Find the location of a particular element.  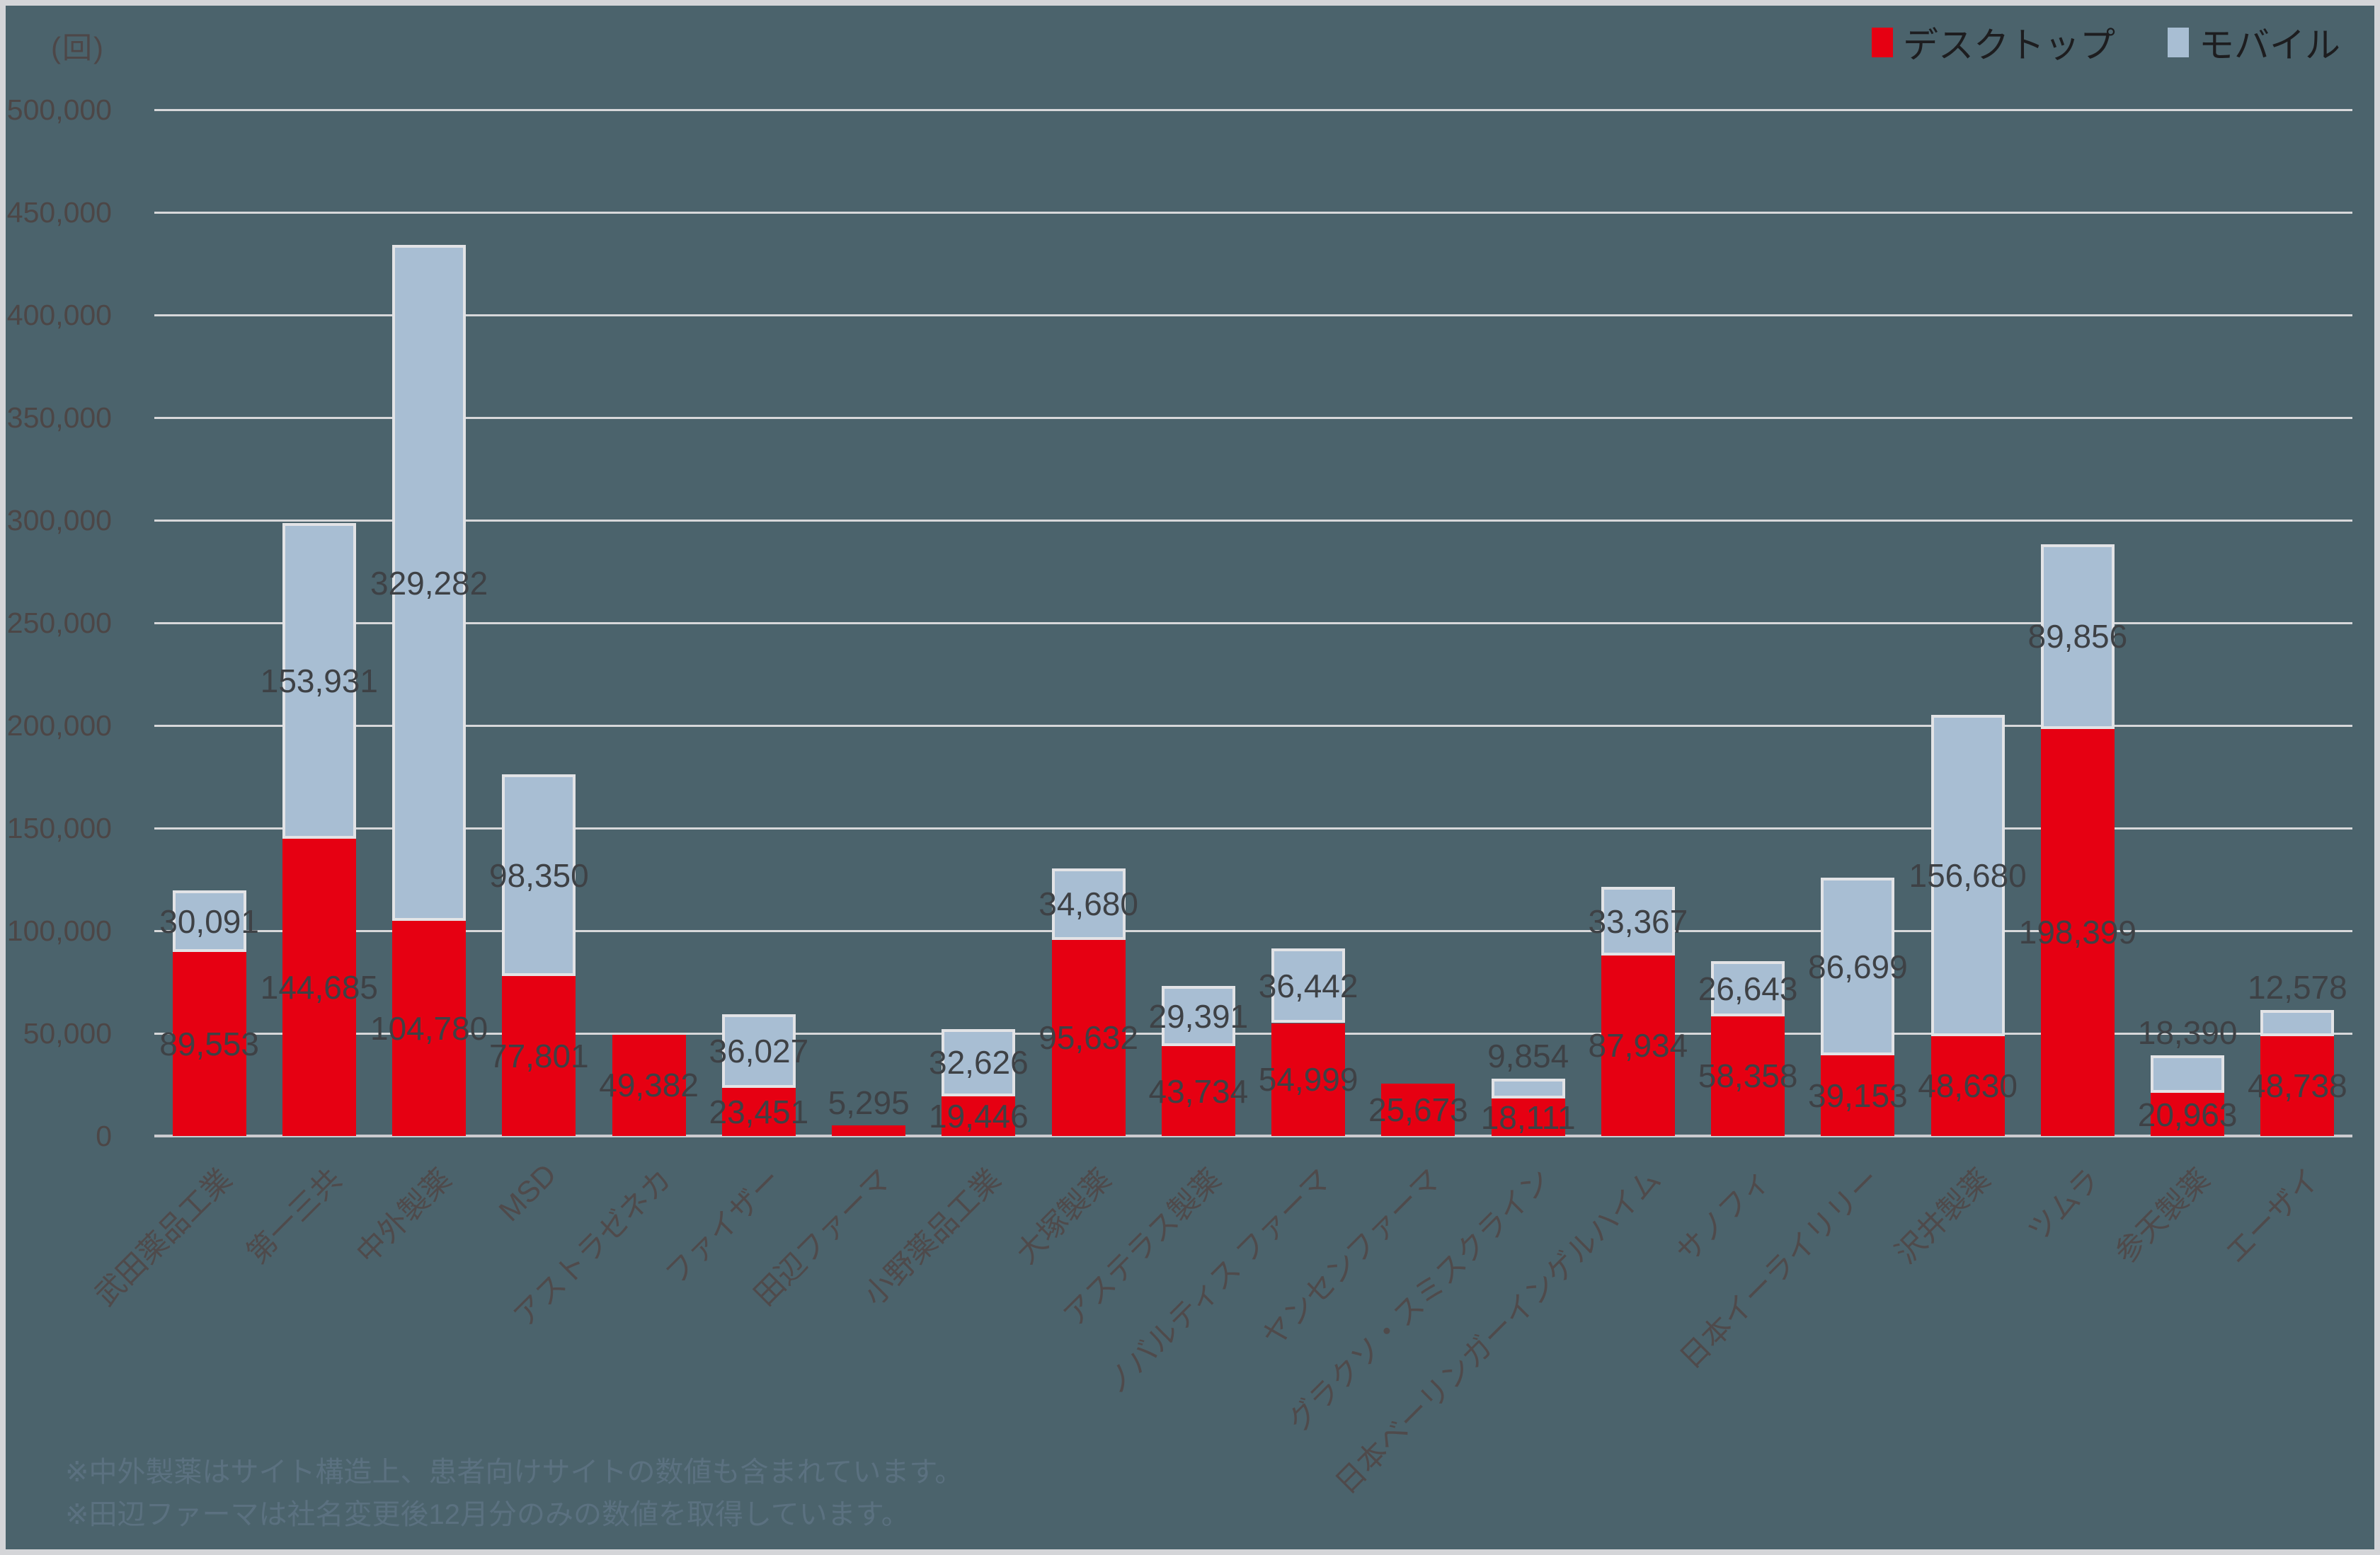

value-label-desktop: 77,801 is located at coordinates (539, 1056).